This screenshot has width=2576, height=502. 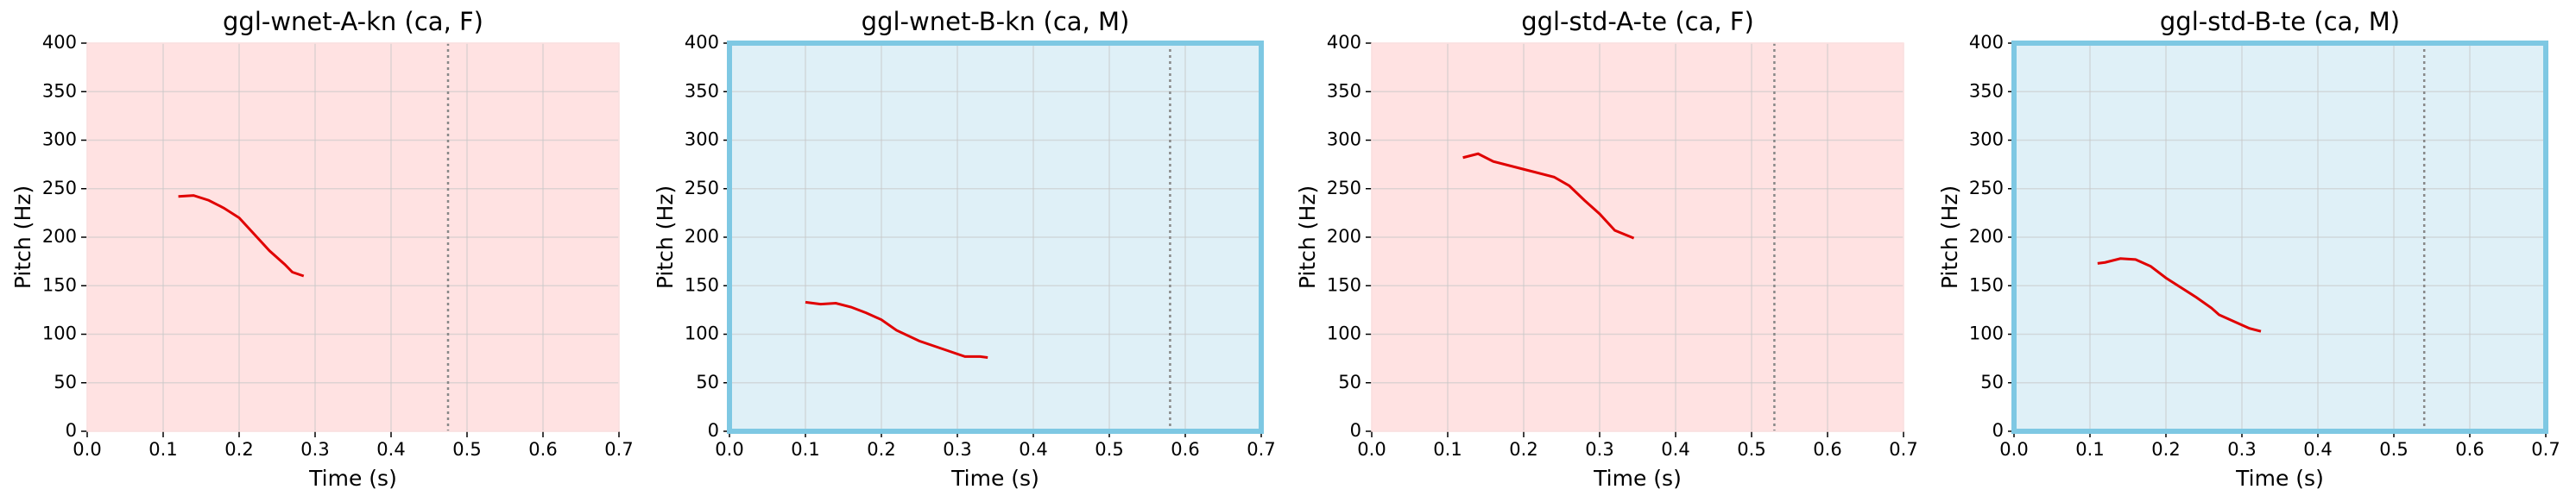 I want to click on chart-title: ggl-wnet-B-kn (ca, M), so click(x=996, y=21).